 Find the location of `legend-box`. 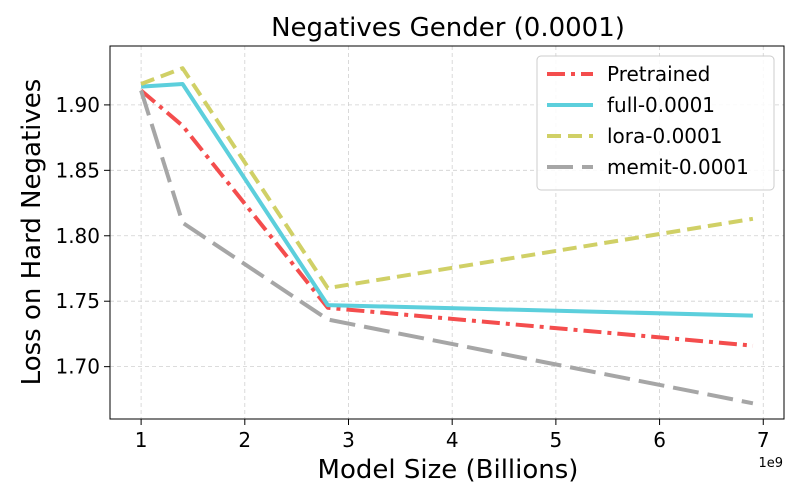

legend-box is located at coordinates (655, 123).